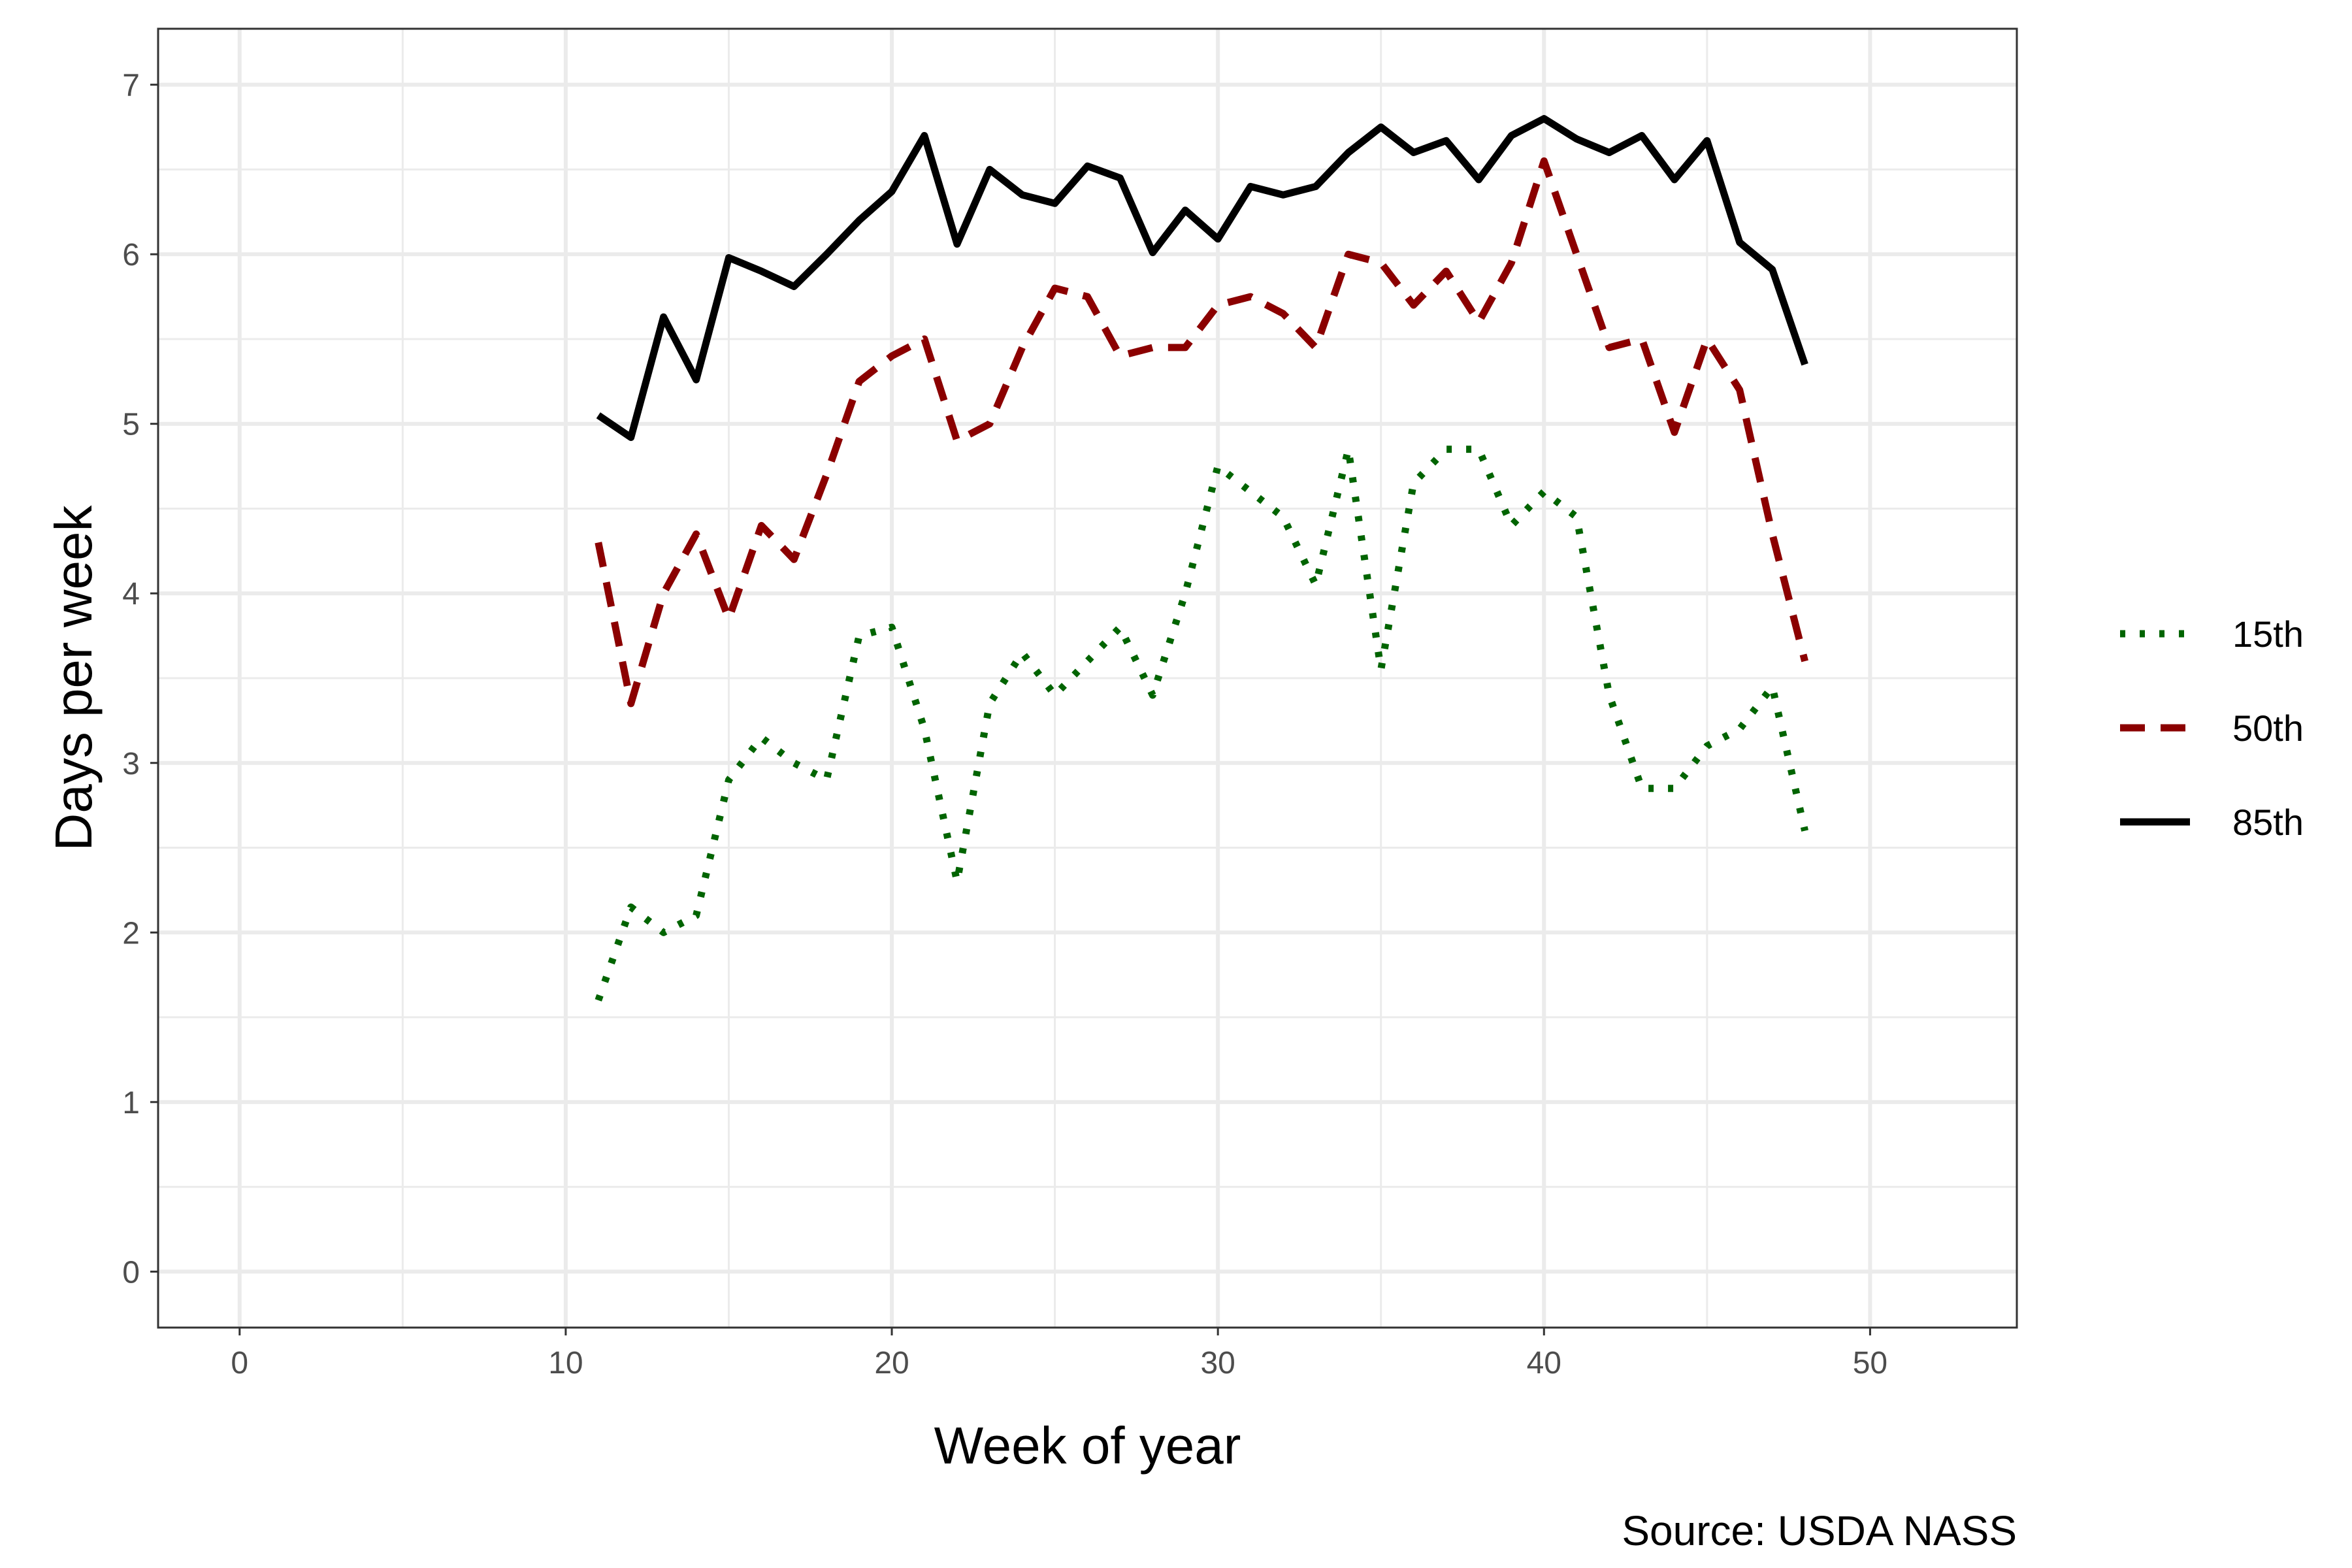 The height and width of the screenshot is (1568, 2352). What do you see at coordinates (131, 764) in the screenshot?
I see `y-tick-label: 3` at bounding box center [131, 764].